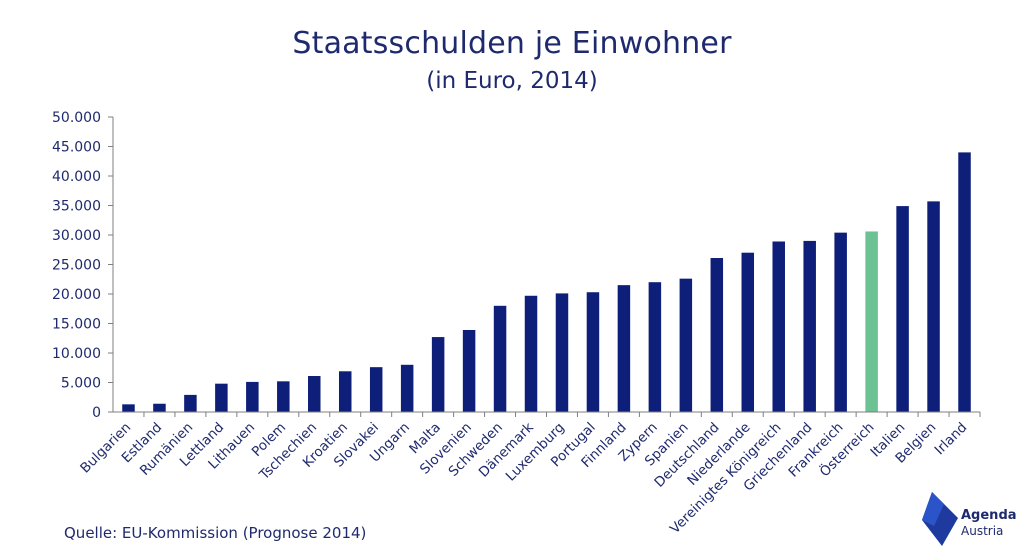  Describe the element at coordinates (190, 403) in the screenshot. I see `bar-rumänien` at that location.